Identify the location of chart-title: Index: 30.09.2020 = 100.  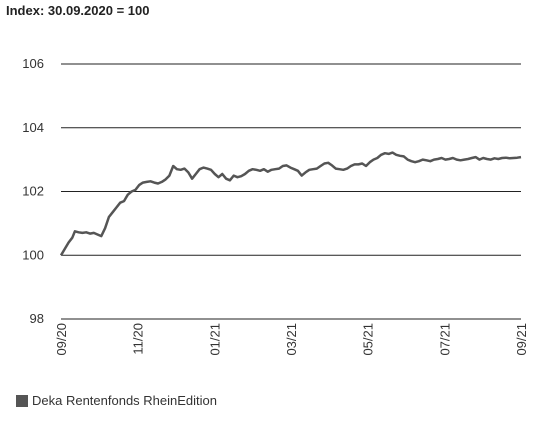
(78, 10).